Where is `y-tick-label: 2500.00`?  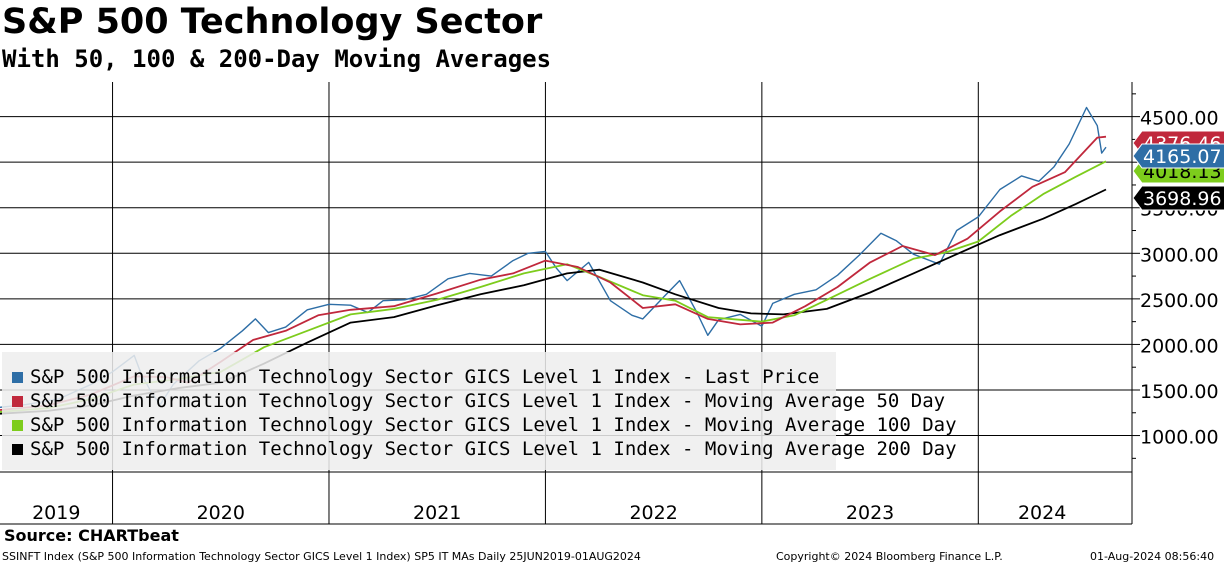 y-tick-label: 2500.00 is located at coordinates (1179, 301).